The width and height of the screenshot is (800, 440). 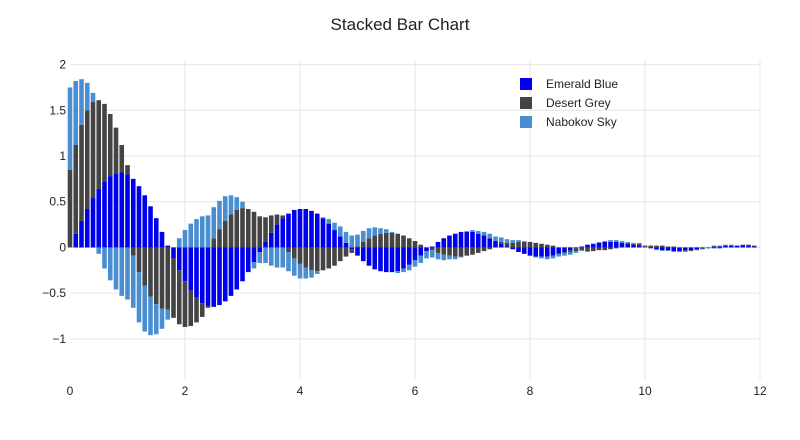 What do you see at coordinates (582, 84) in the screenshot?
I see `legend-label: Emerald Blue` at bounding box center [582, 84].